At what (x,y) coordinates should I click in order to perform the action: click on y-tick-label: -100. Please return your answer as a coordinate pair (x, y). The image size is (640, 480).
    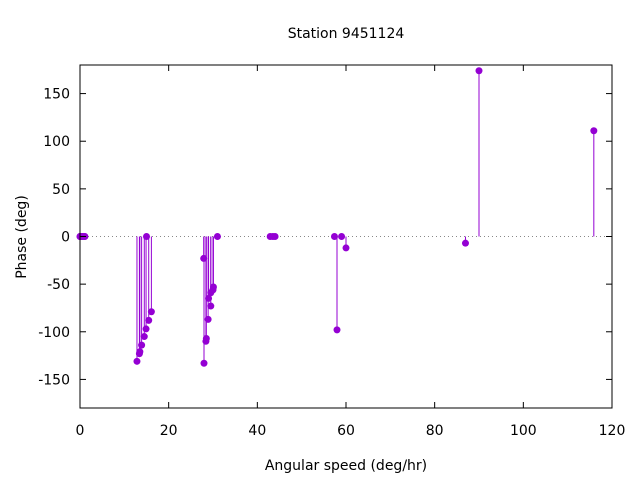
    Looking at the image, I should click on (54, 333).